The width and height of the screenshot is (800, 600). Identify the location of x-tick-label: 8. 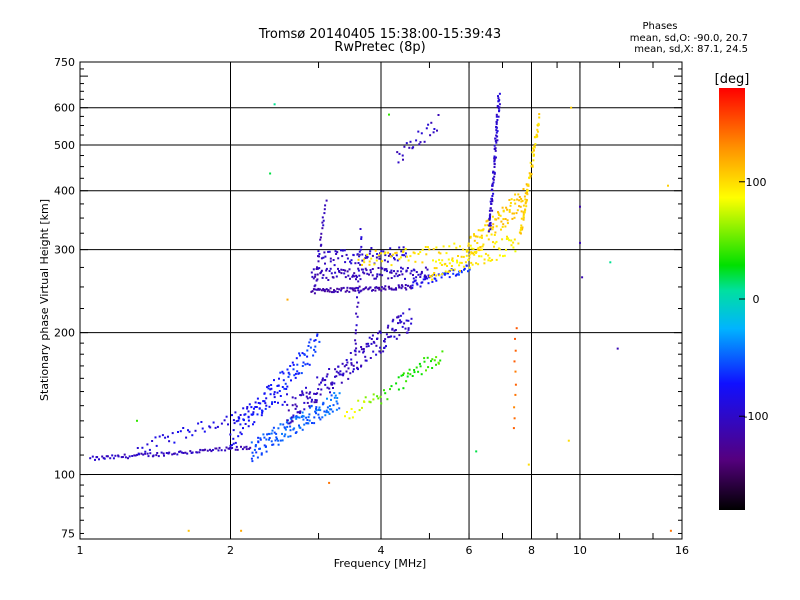
(531, 550).